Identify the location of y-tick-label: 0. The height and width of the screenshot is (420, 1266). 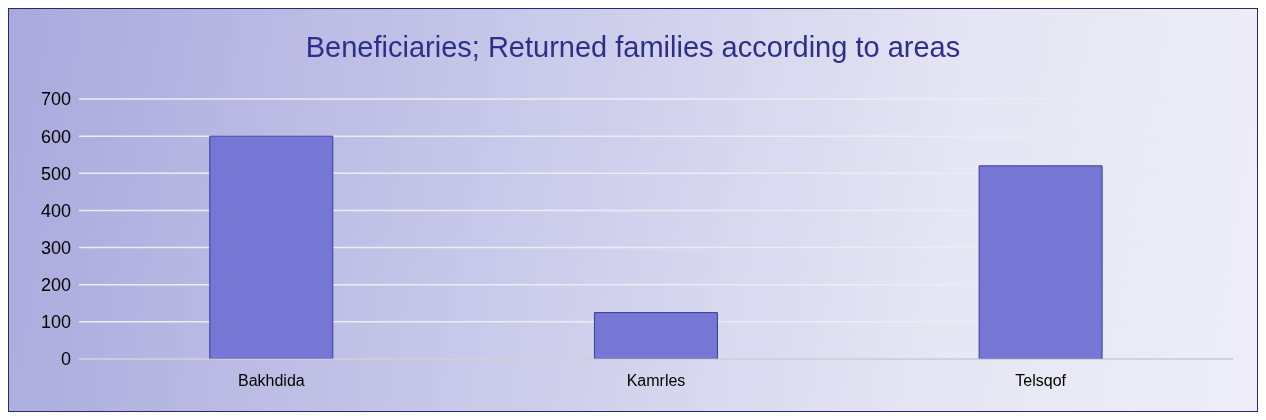
(65, 359).